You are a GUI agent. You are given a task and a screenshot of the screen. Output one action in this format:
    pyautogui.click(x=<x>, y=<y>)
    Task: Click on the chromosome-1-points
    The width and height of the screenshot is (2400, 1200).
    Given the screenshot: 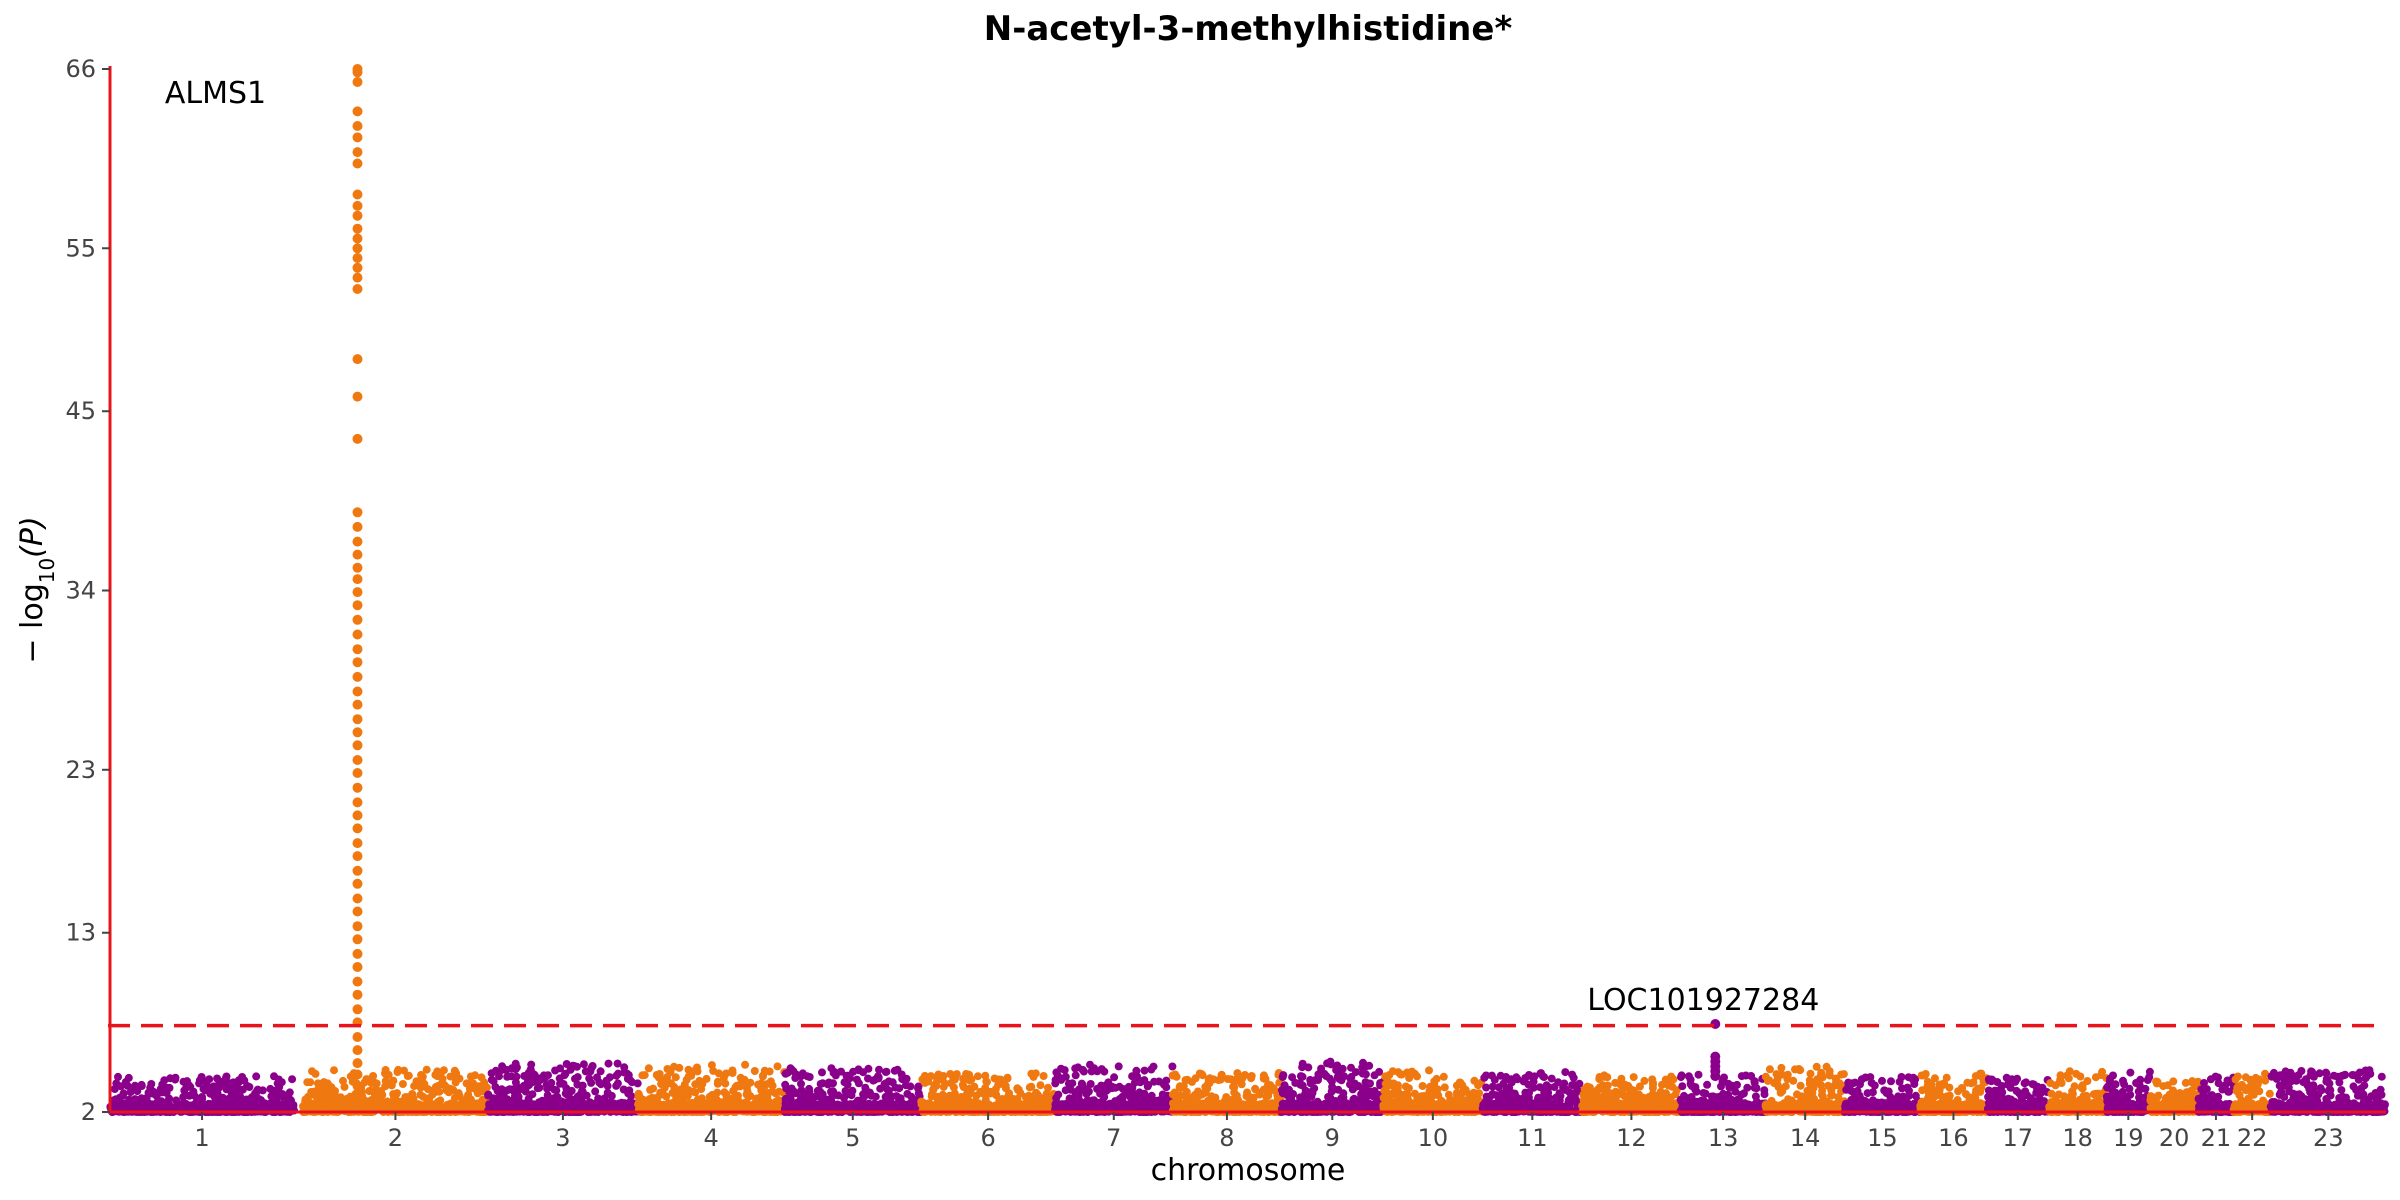 What is the action you would take?
    pyautogui.click(x=202, y=1094)
    